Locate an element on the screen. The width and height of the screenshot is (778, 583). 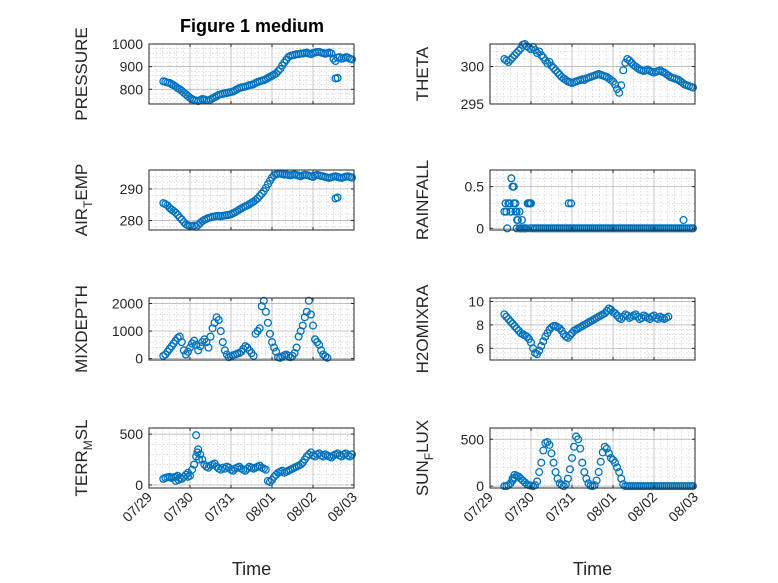
x-axis-label: Time is located at coordinates (592, 569).